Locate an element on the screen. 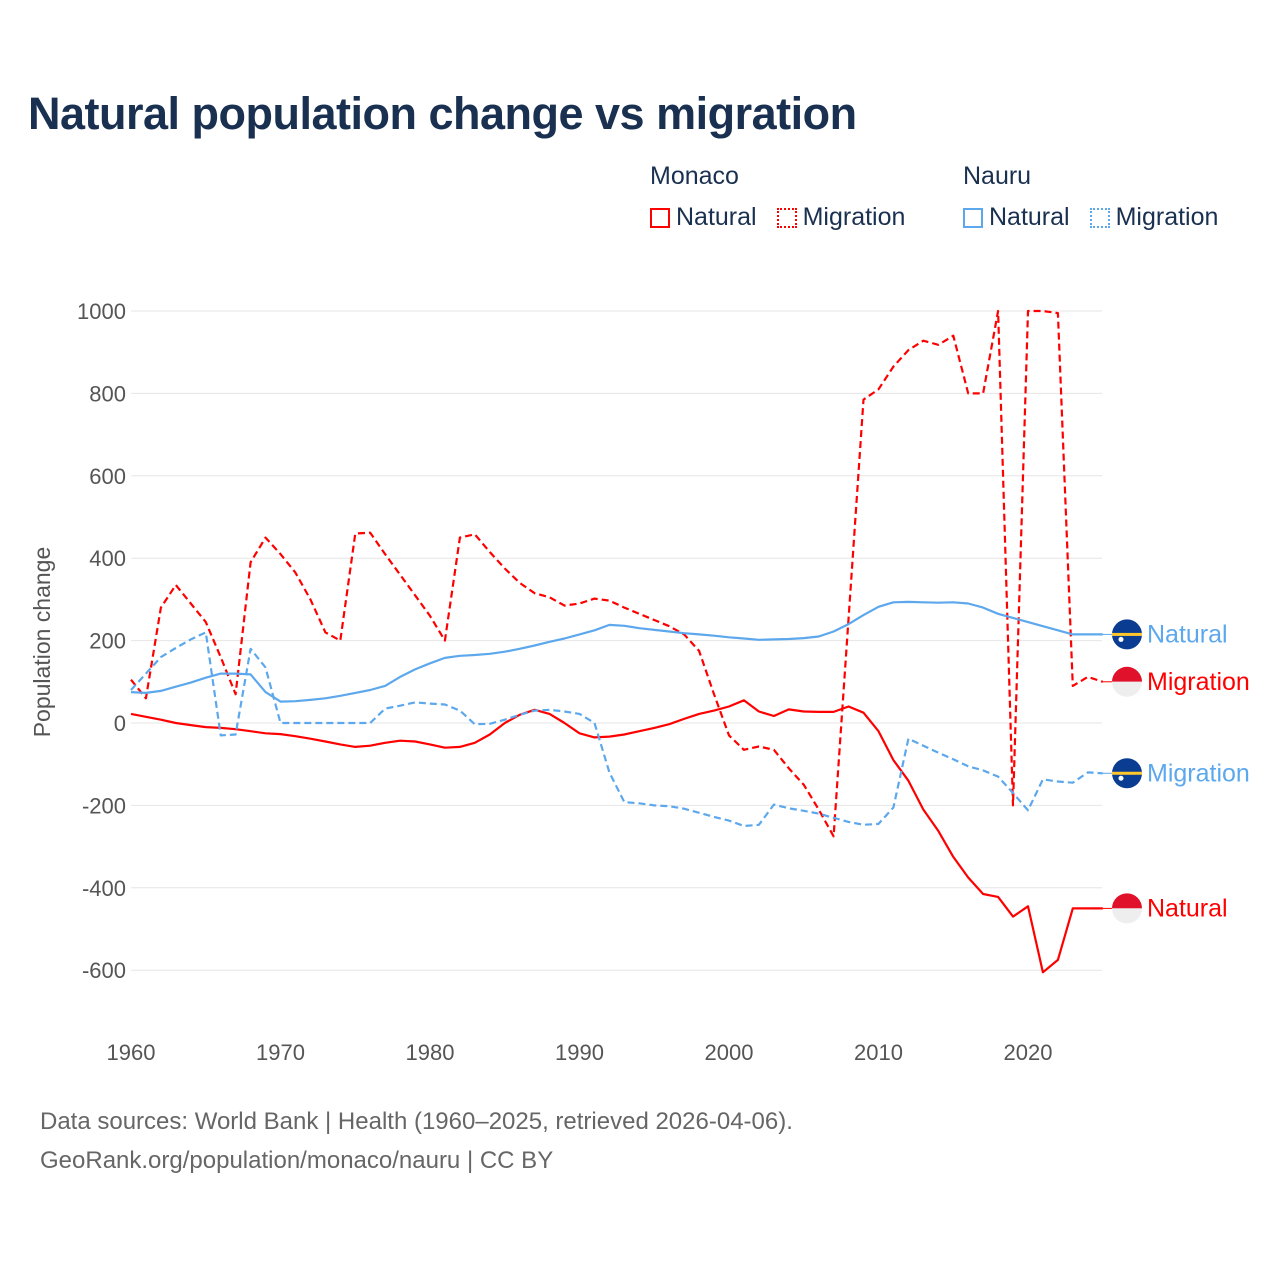  x-tick-label: 1990 is located at coordinates (579, 1052).